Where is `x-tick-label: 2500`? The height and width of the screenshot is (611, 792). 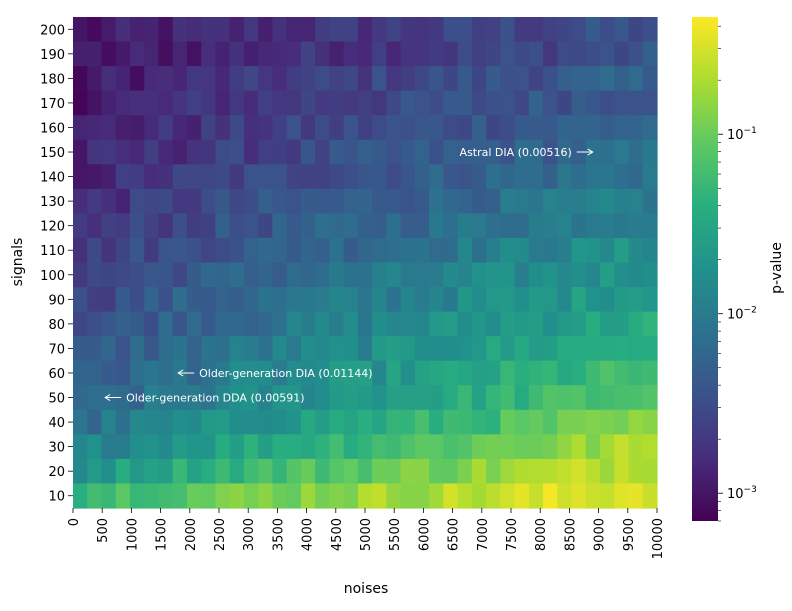
x-tick-label: 2500 is located at coordinates (220, 534).